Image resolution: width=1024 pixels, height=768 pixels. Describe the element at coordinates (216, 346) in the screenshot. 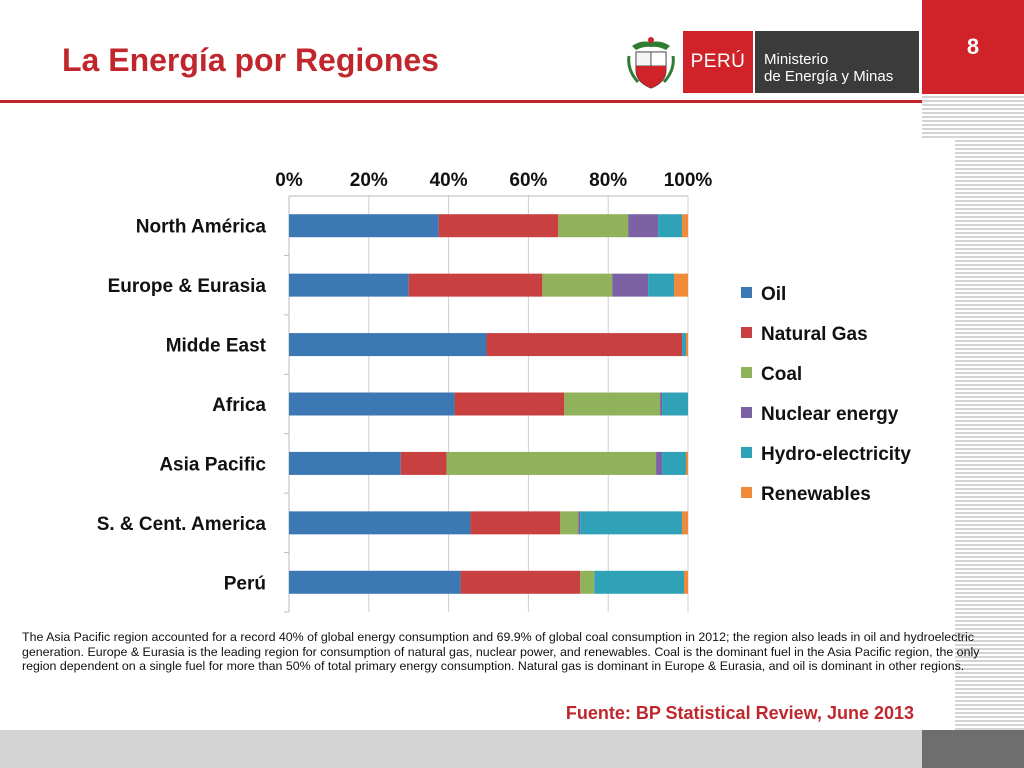

I see `y-category-label: Midde East` at that location.